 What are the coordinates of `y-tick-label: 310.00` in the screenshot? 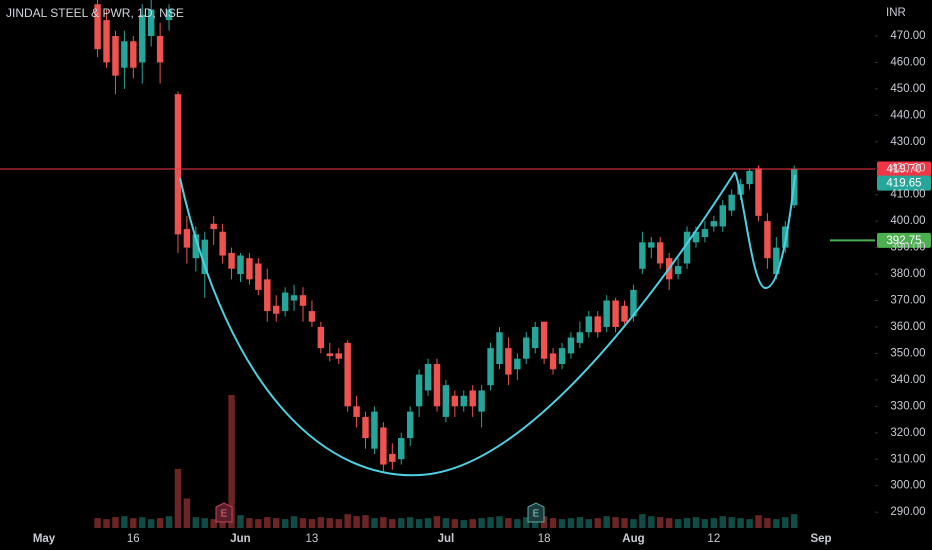 It's located at (907, 459).